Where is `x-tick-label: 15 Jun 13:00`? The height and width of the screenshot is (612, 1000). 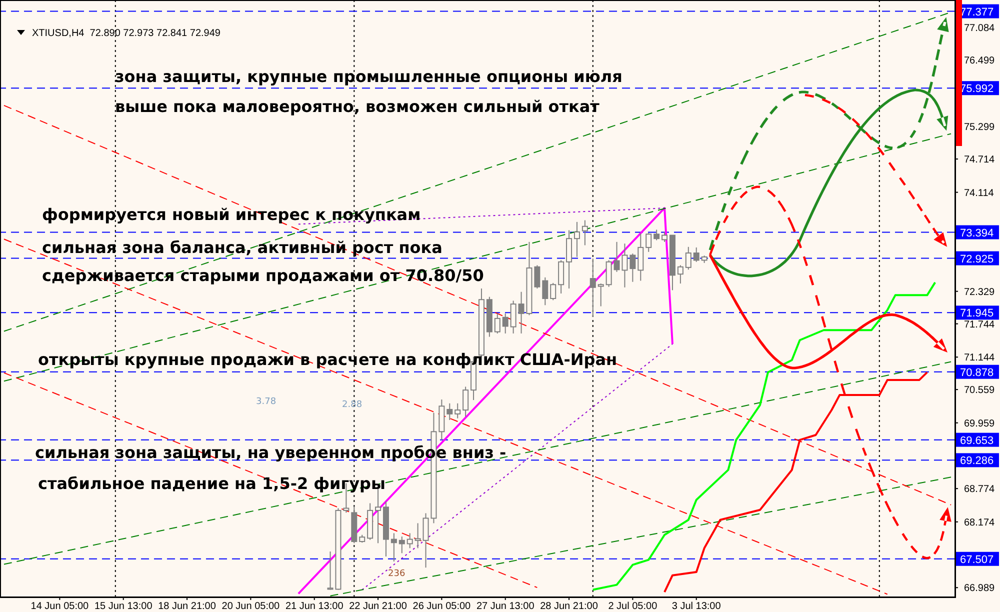 x-tick-label: 15 Jun 13:00 is located at coordinates (123, 606).